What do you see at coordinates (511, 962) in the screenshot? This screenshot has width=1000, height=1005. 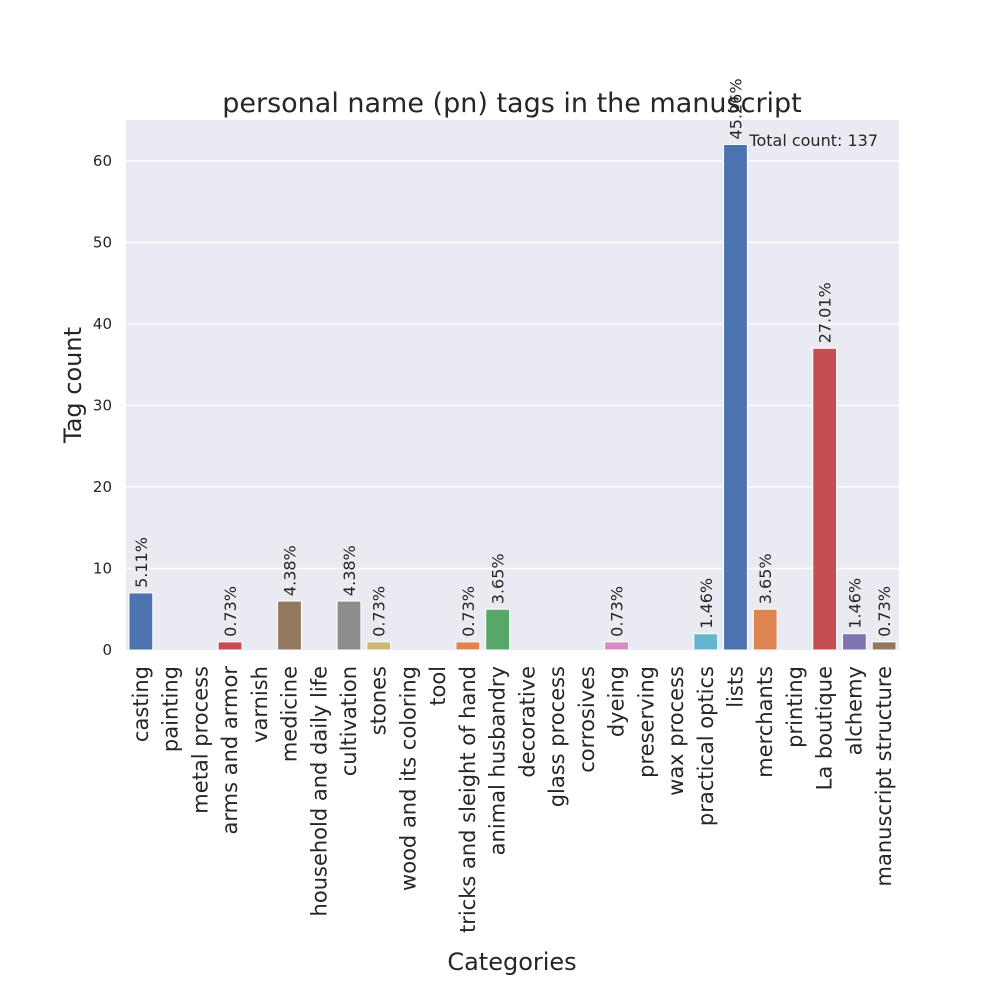 I see `x-axis-label: Categories` at bounding box center [511, 962].